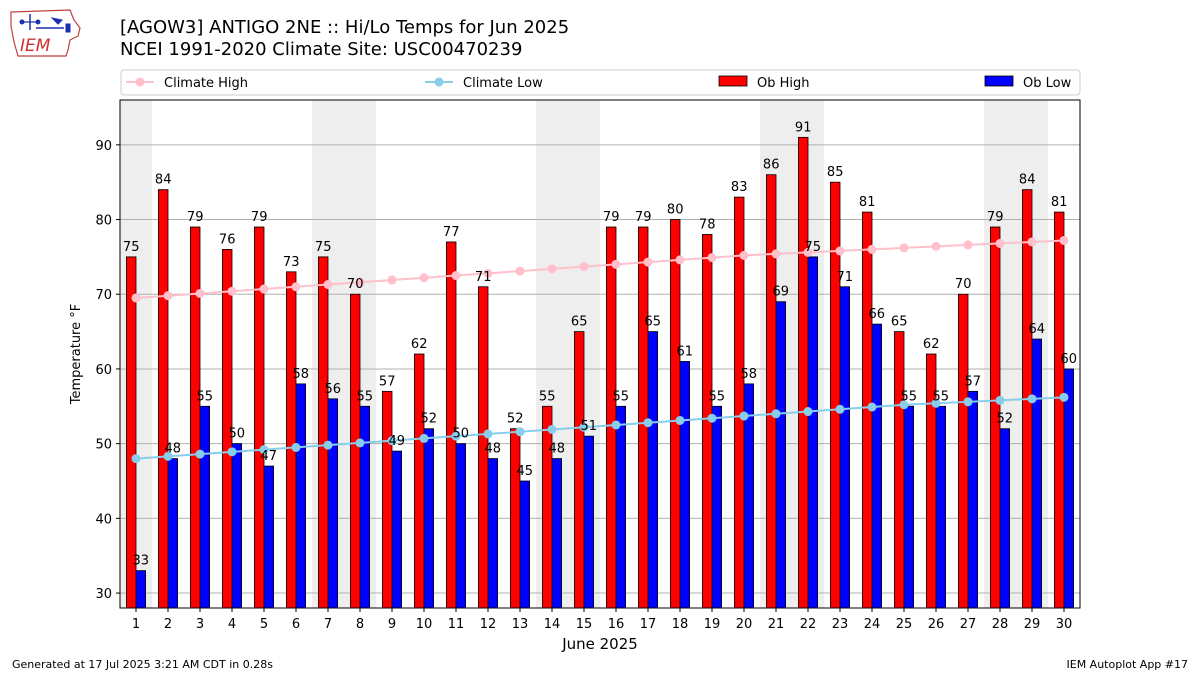 The height and width of the screenshot is (675, 1200). What do you see at coordinates (328, 624) in the screenshot?
I see `x-tick-label: 7` at bounding box center [328, 624].